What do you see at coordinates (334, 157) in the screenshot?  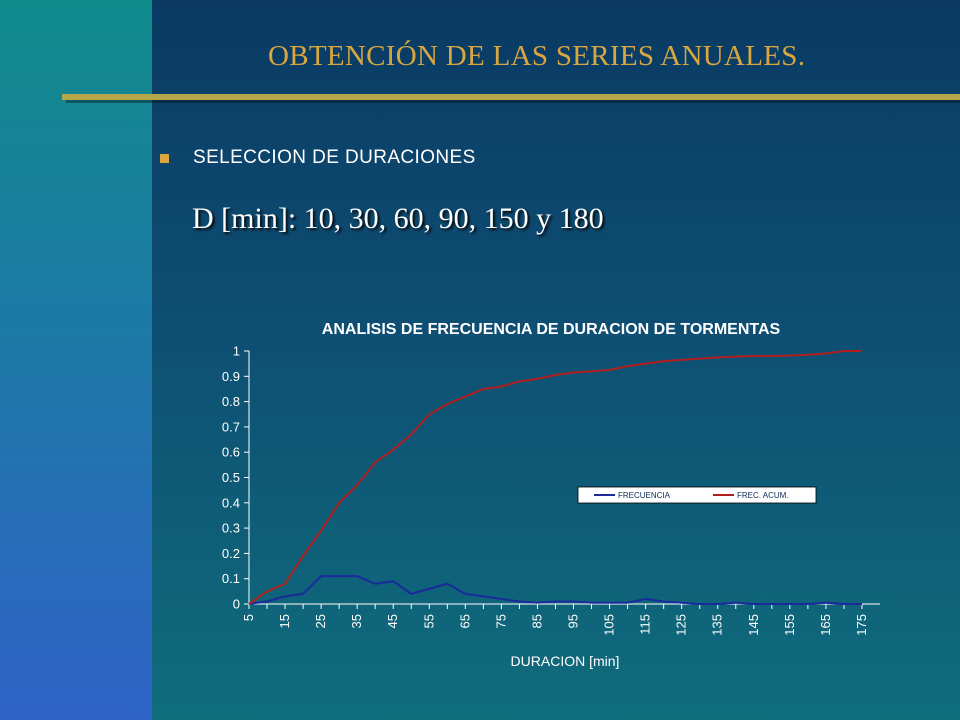 I see `bullet-text: SELECCION DE DURACIONES` at bounding box center [334, 157].